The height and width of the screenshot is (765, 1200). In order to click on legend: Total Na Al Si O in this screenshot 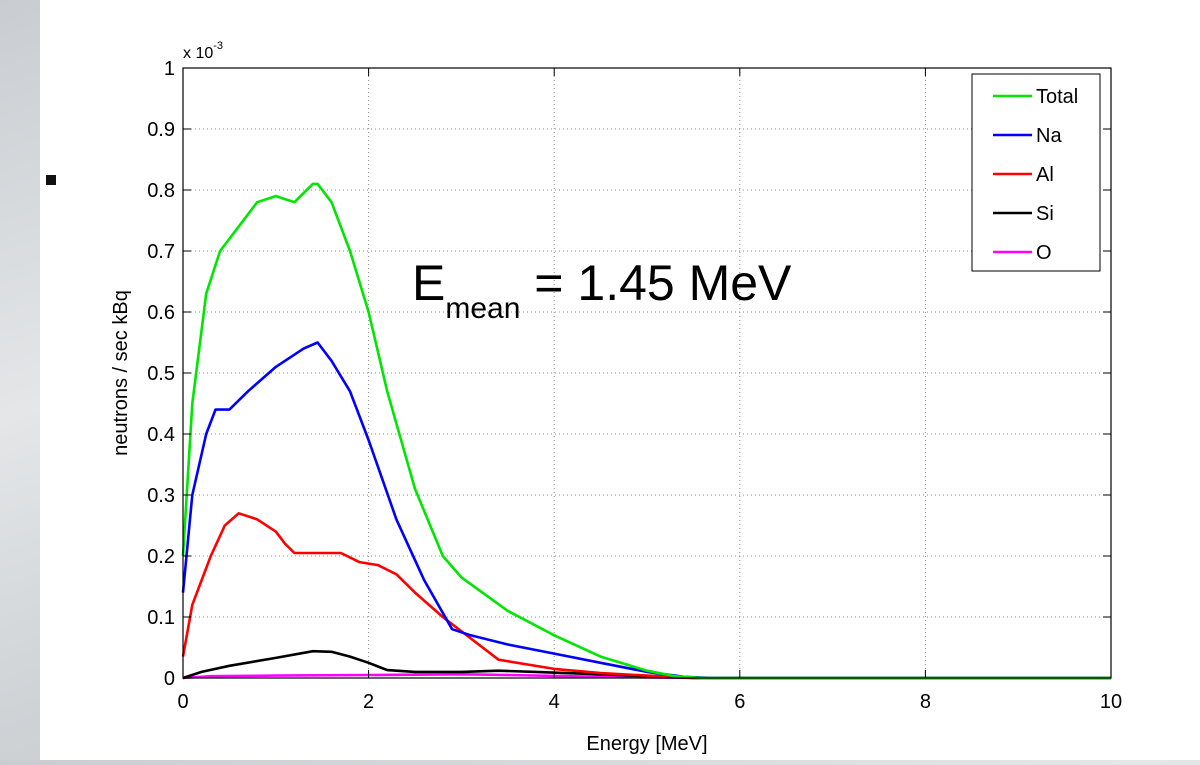, I will do `click(1036, 172)`.